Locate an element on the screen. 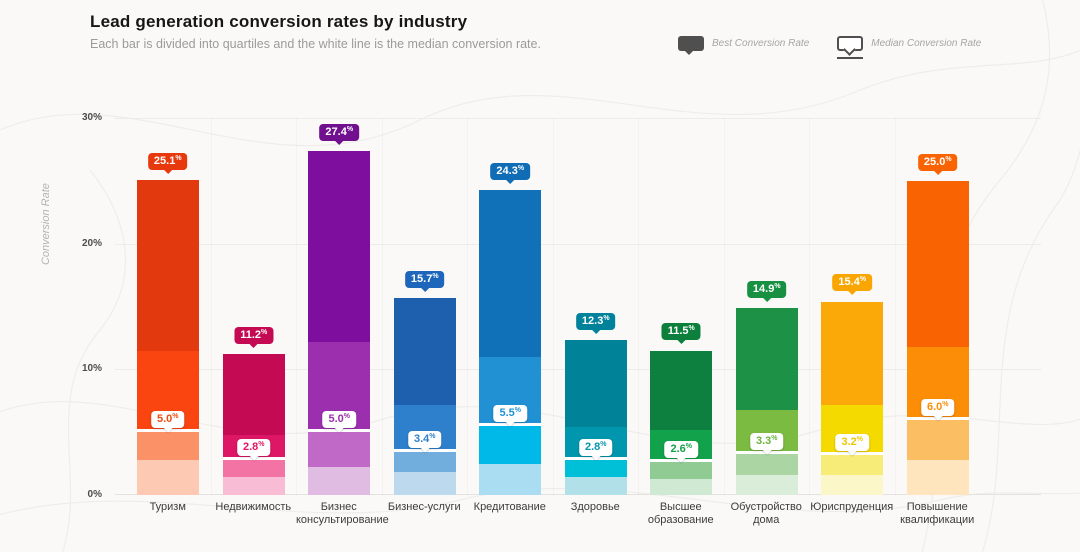 This screenshot has width=1080, height=552. legend-item-median: Median Conversion Rate is located at coordinates (909, 47).